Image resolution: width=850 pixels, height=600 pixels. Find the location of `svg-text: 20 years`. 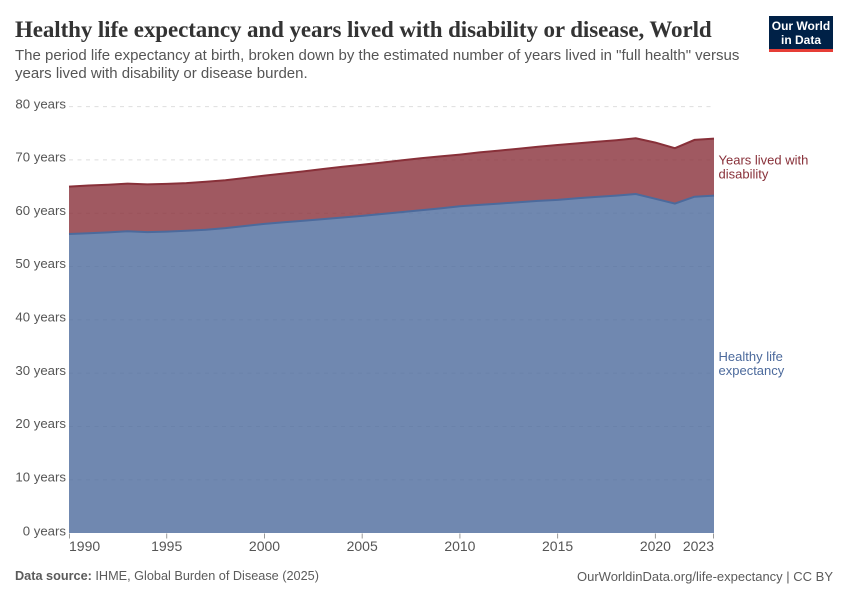

svg-text: 20 years is located at coordinates (40, 423).